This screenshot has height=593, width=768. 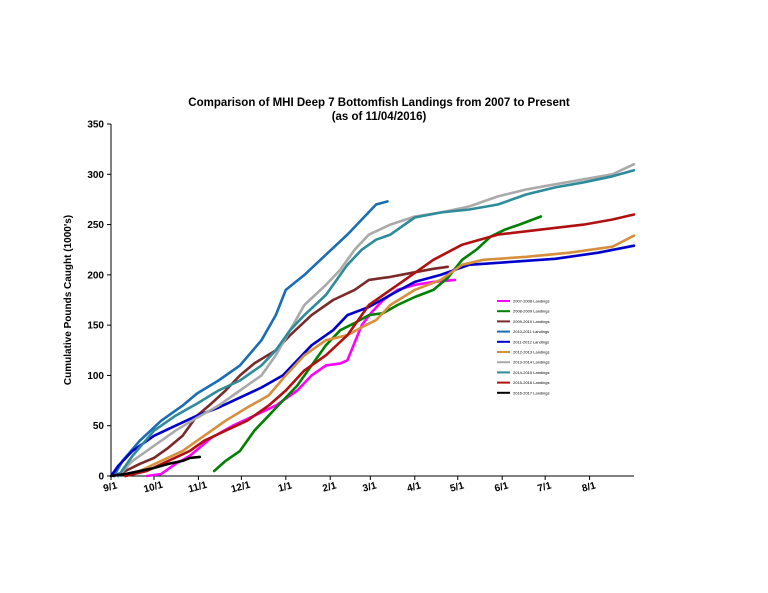 What do you see at coordinates (544, 487) in the screenshot?
I see `x-tick-label: 7/1` at bounding box center [544, 487].